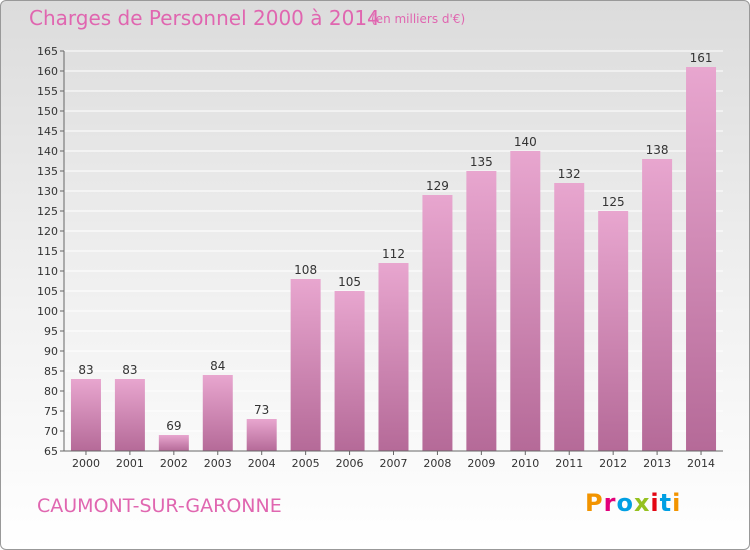 The width and height of the screenshot is (750, 550). Describe the element at coordinates (47, 251) in the screenshot. I see `y-tick-label: 115` at that location.